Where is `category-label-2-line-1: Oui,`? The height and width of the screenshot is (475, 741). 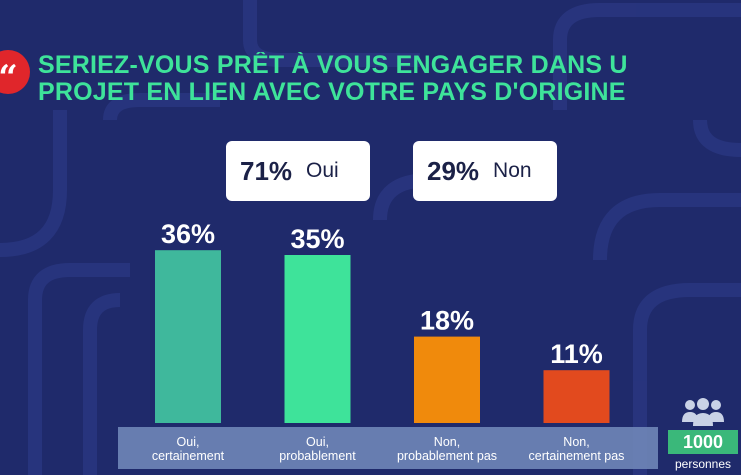
category-label-2-line-1: Oui, is located at coordinates (317, 442).